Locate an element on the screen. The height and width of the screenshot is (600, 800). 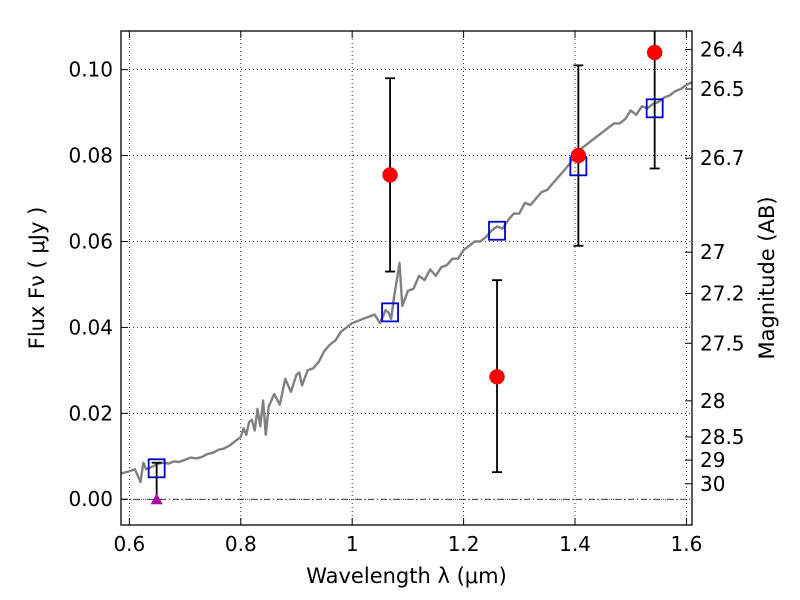
x-tick-label: 1.2 is located at coordinates (464, 544).